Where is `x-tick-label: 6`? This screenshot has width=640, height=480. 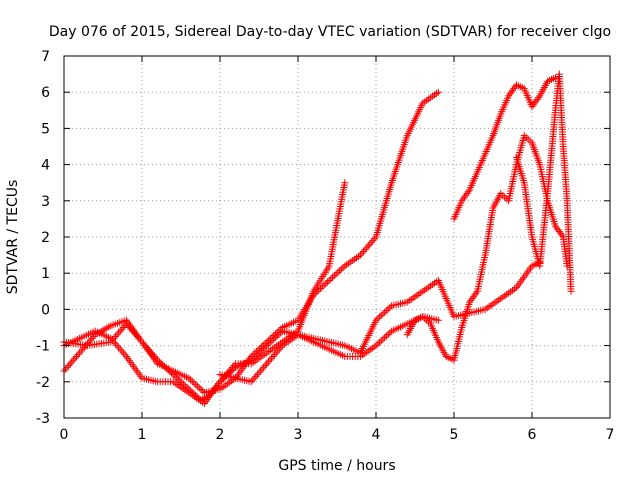
x-tick-label: 6 is located at coordinates (532, 435).